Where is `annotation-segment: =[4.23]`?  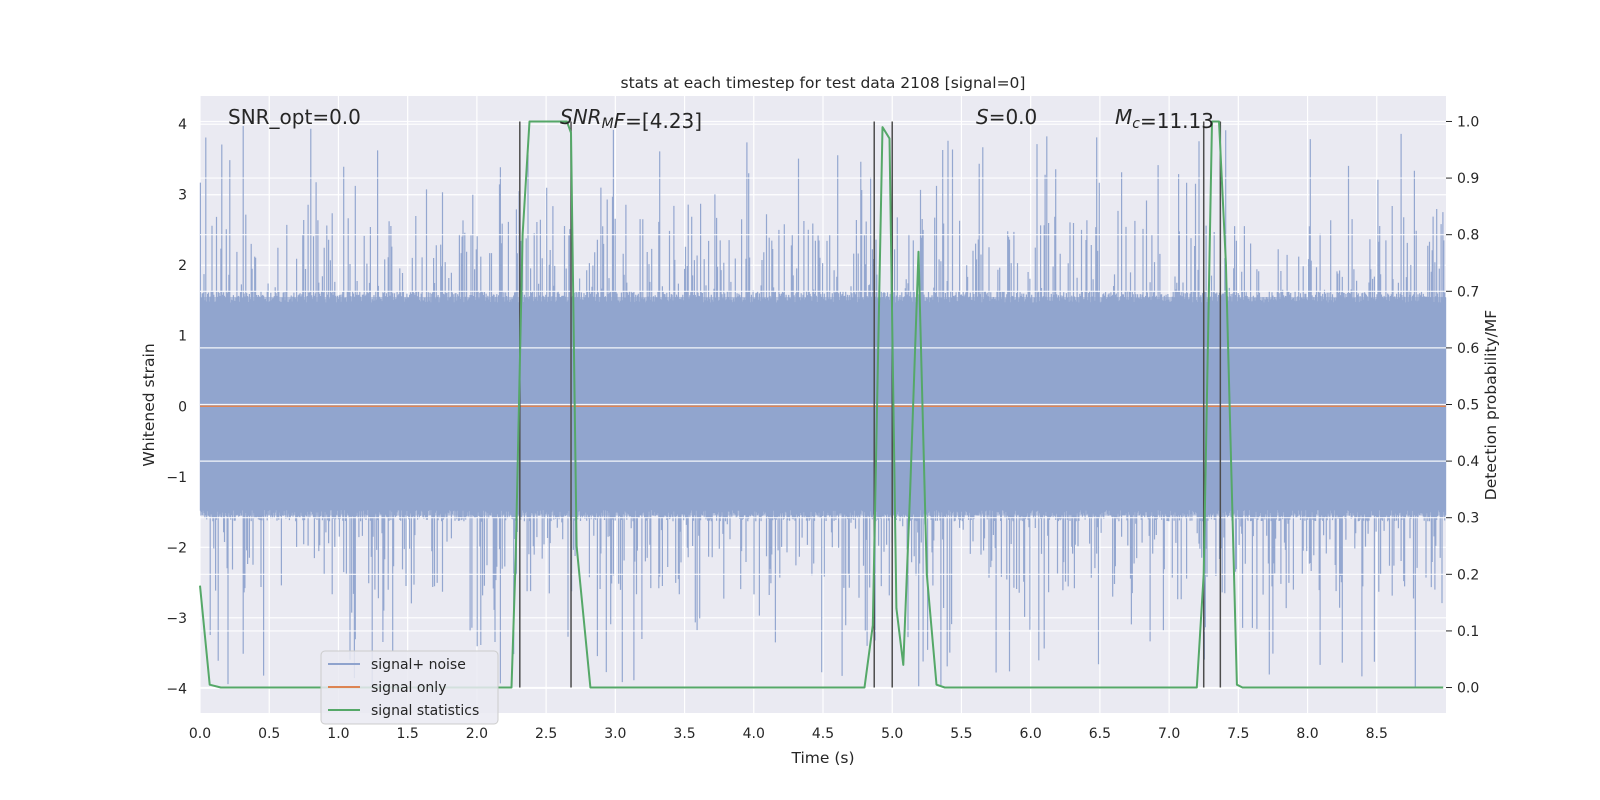
annotation-segment: =[4.23] is located at coordinates (663, 121).